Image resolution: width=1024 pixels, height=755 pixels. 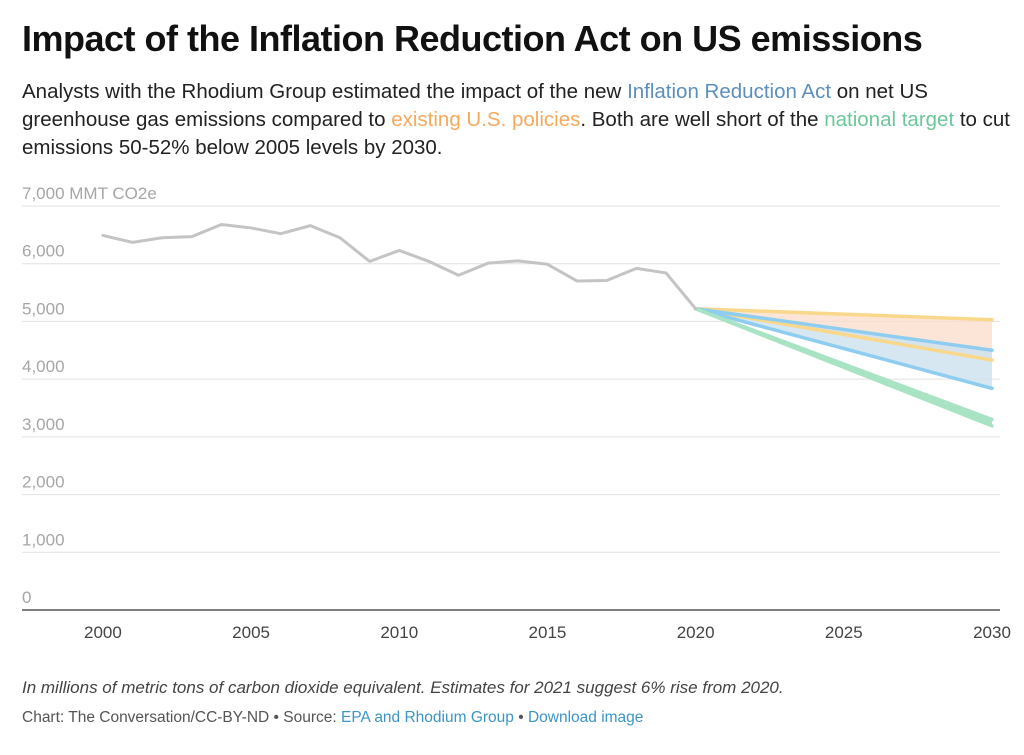 I want to click on national-target-lower-line, so click(x=843, y=367).